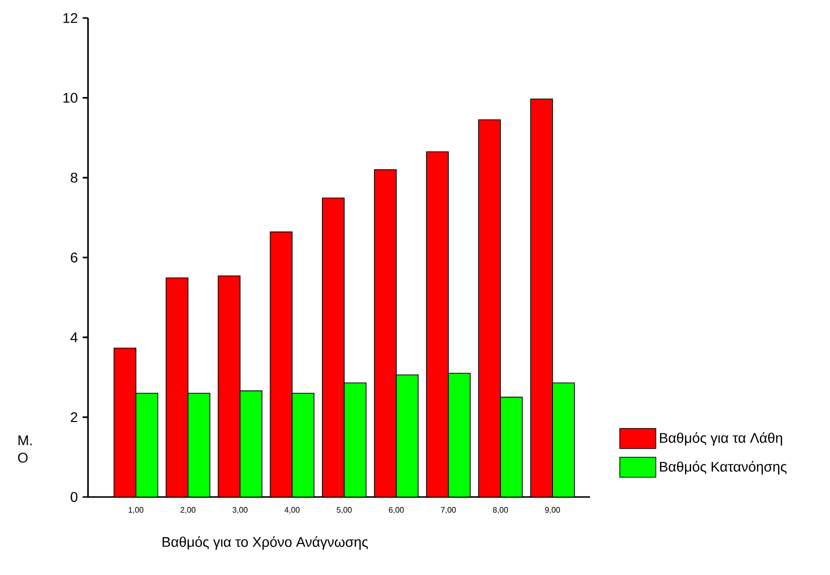  I want to click on y-tick-label: 10, so click(70, 97).